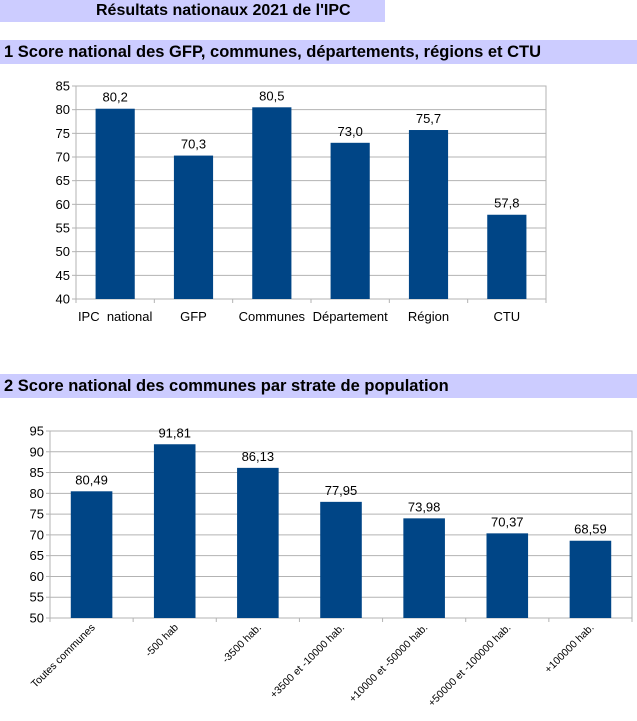  I want to click on chart-1-xtick-label: Département, so click(351, 316).